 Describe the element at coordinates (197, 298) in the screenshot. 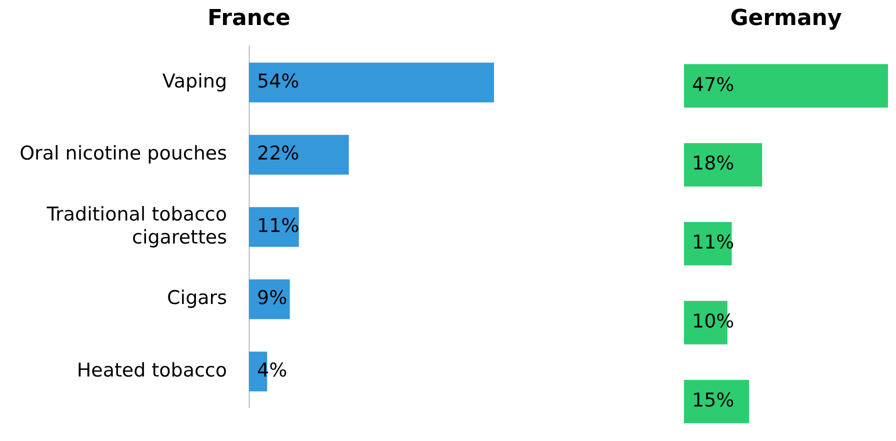

I see `y-tick-label: Cigars` at that location.